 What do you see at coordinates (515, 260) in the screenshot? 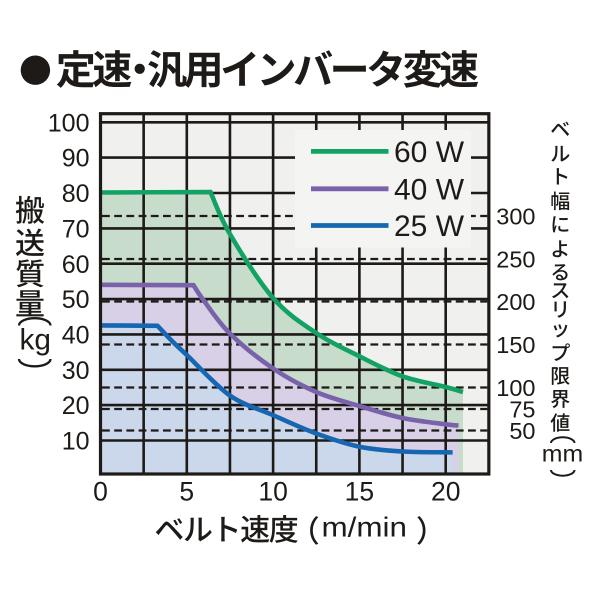
I see `svg-text: 250` at bounding box center [515, 260].